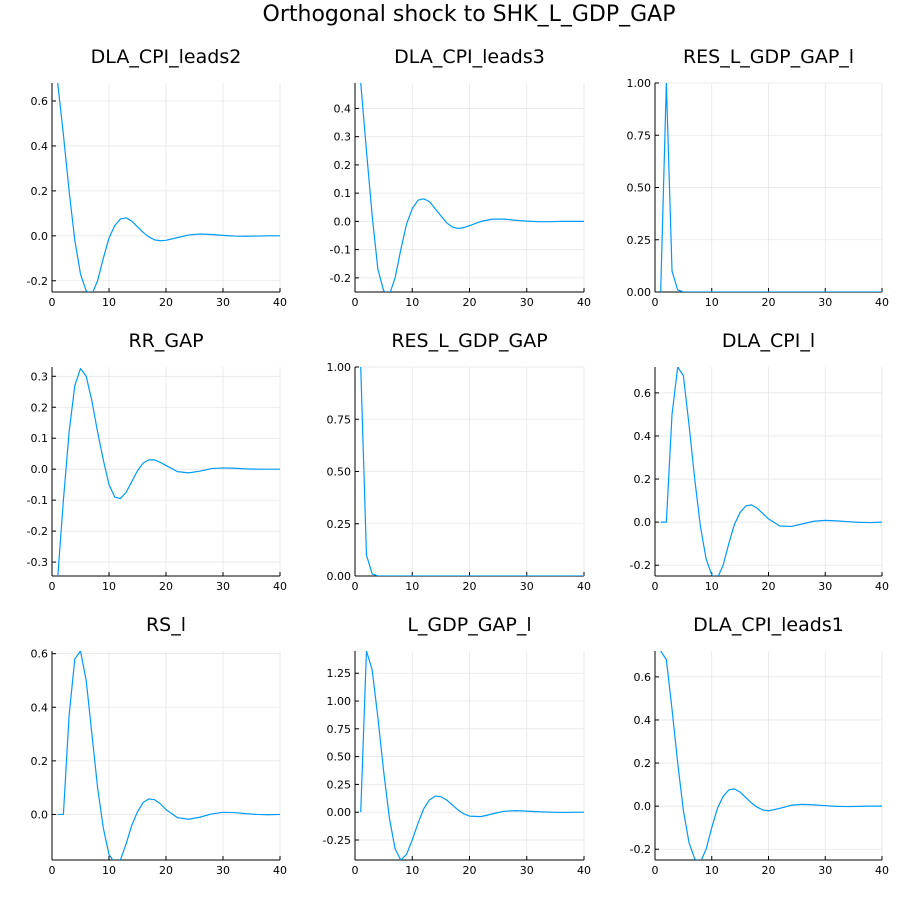  What do you see at coordinates (469, 625) in the screenshot?
I see `panel-title: L_GDP_GAP_l` at bounding box center [469, 625].